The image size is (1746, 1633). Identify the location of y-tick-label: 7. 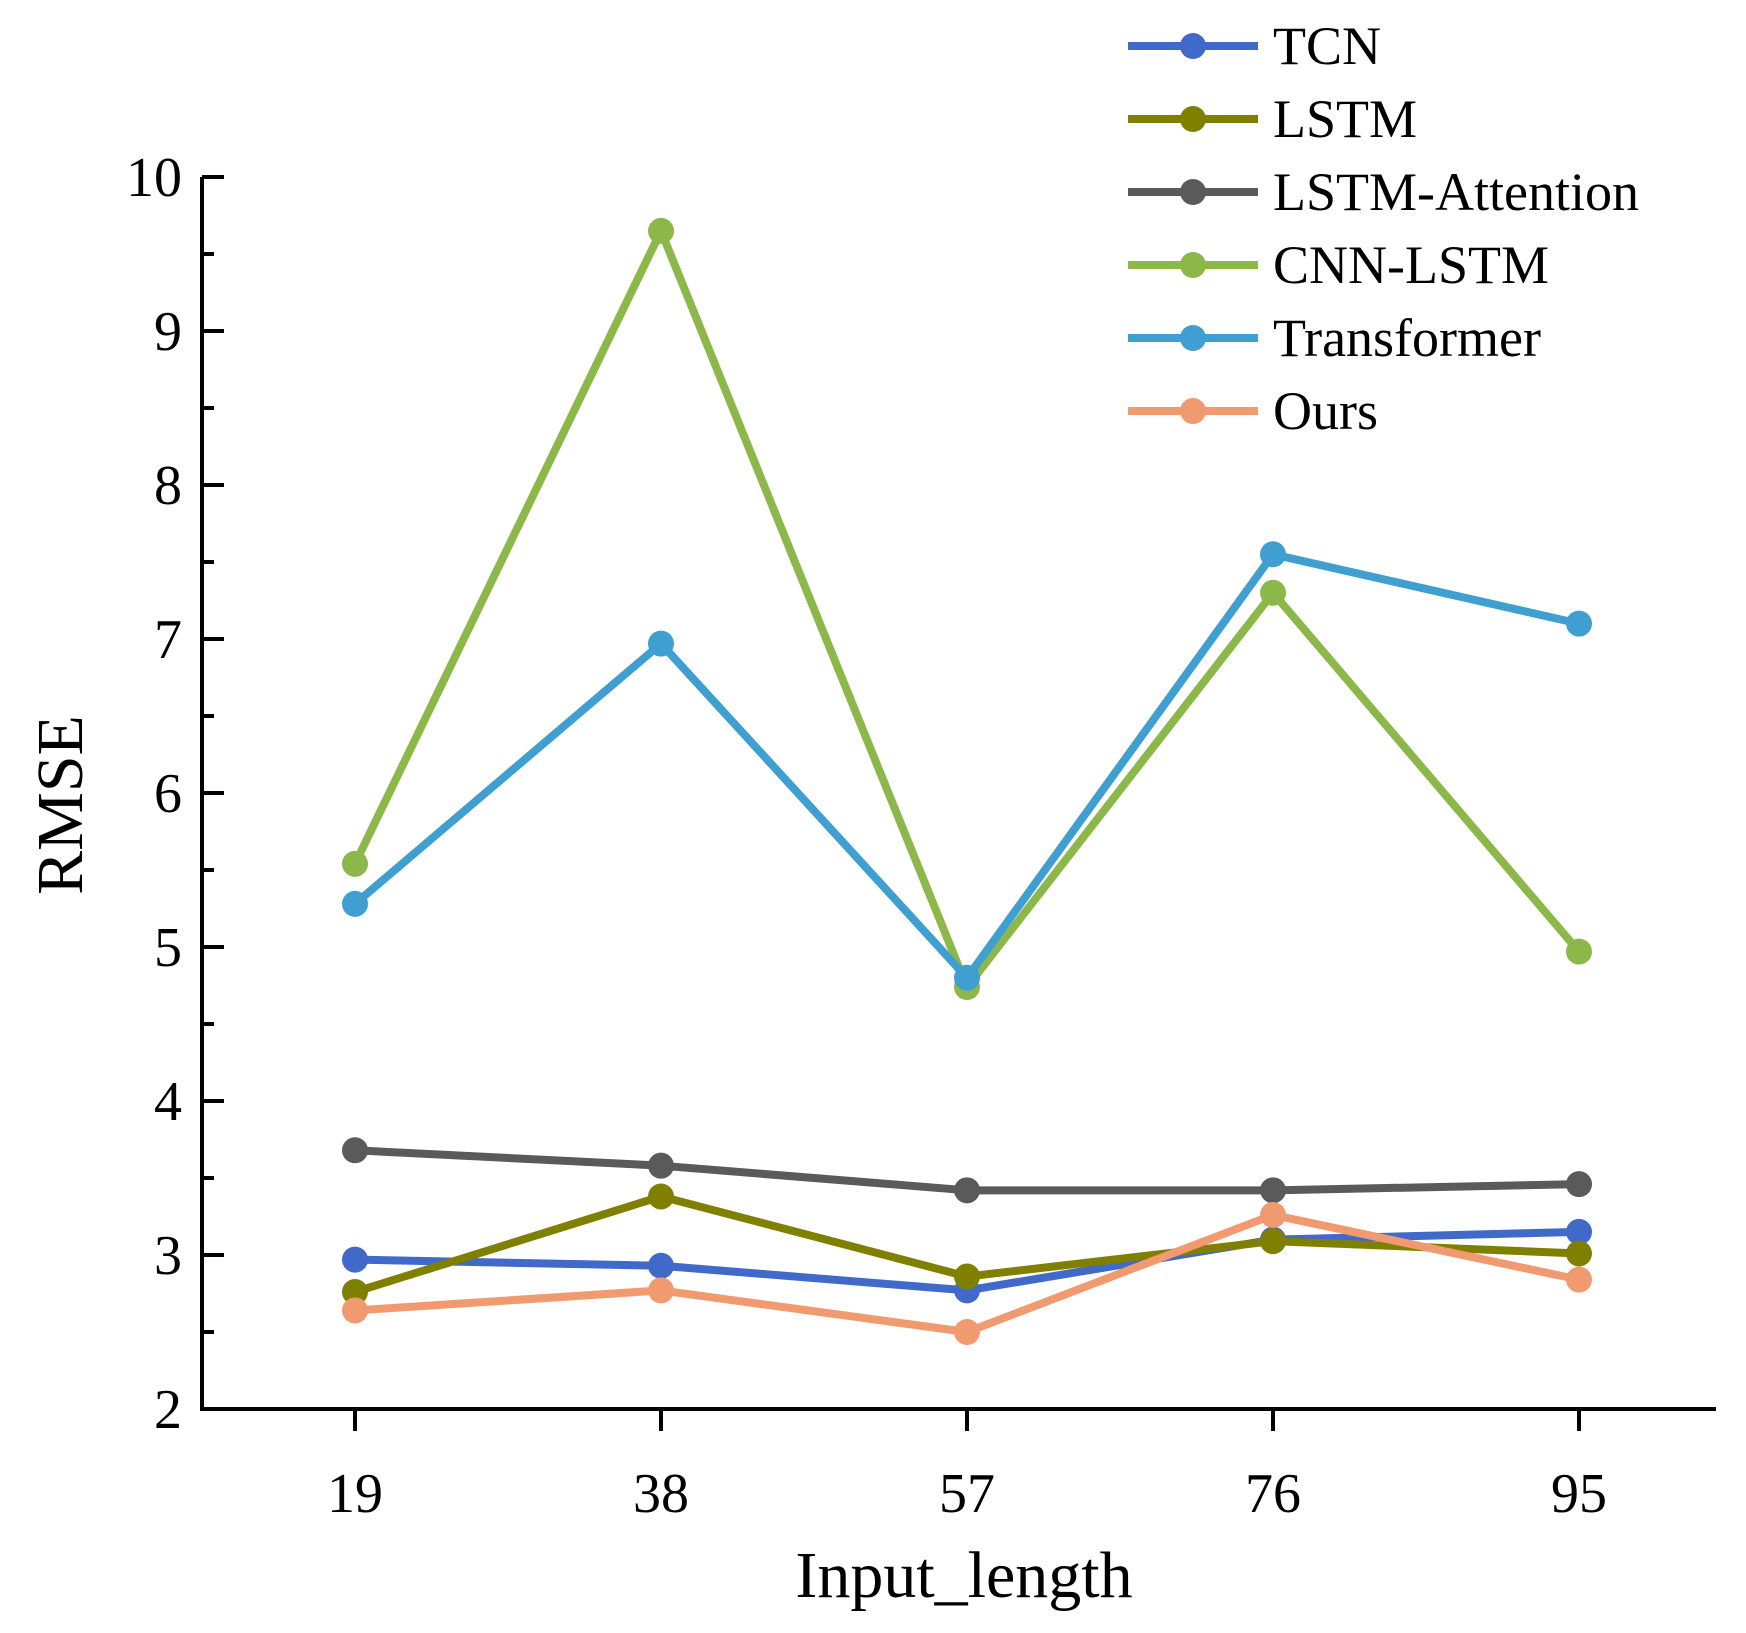
(168, 640).